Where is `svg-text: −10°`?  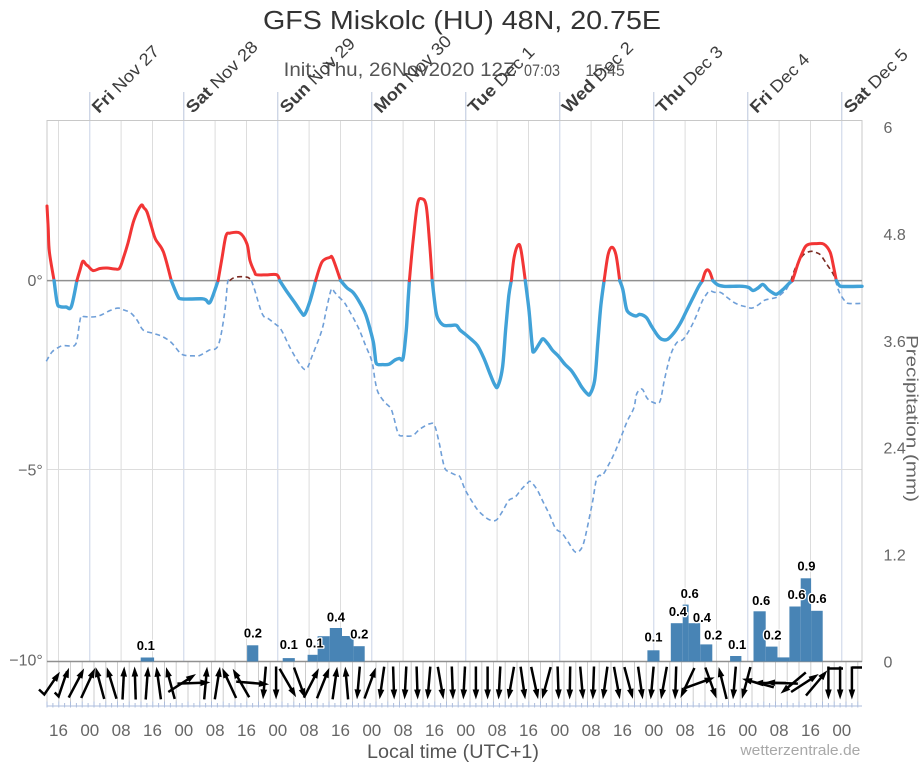 svg-text: −10° is located at coordinates (26, 660).